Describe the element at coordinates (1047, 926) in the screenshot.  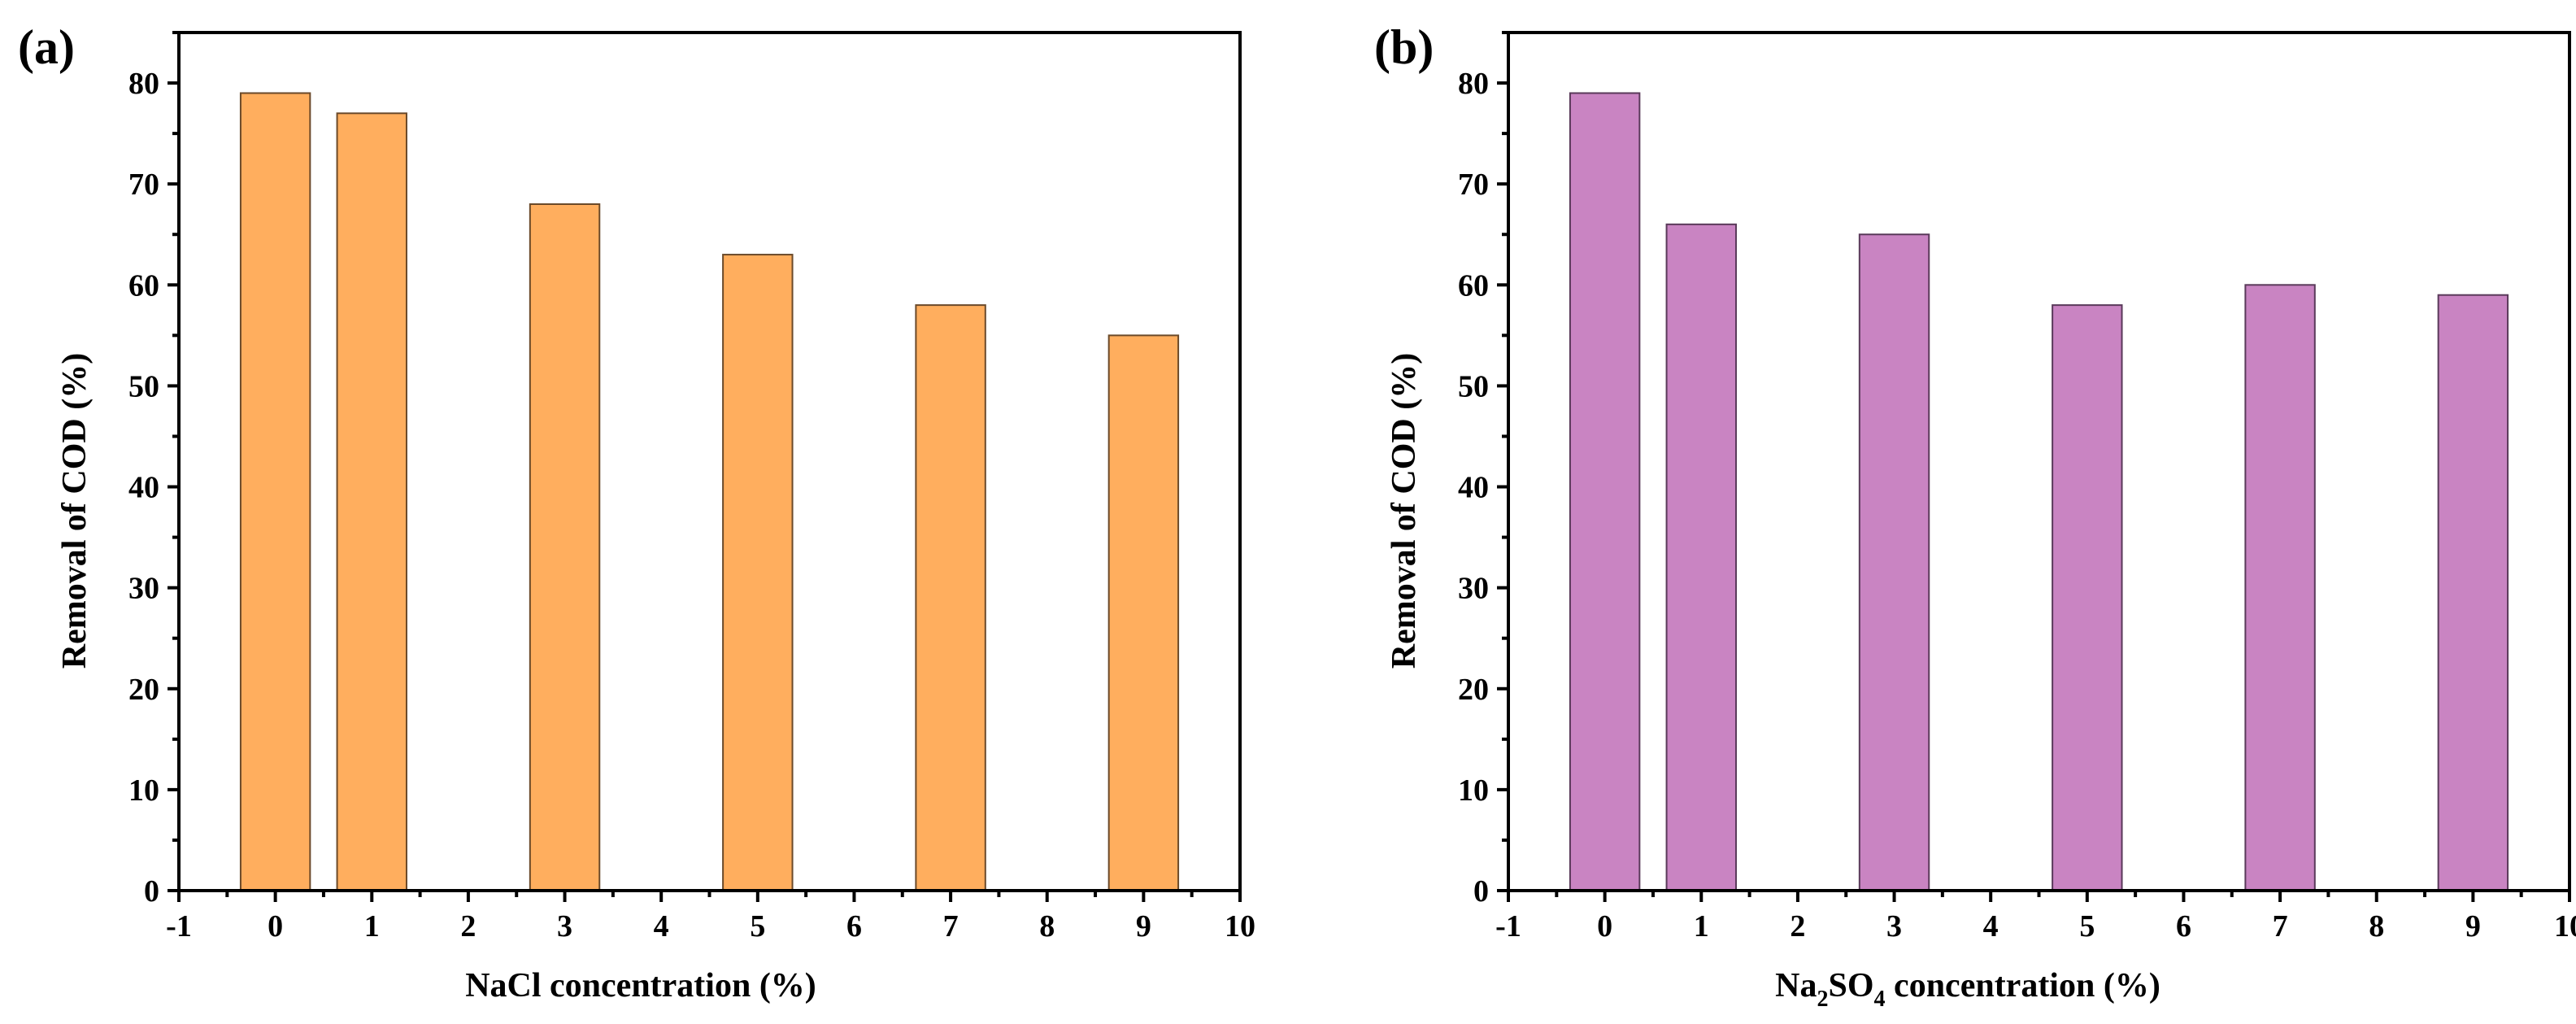
I see `x-tick-label-a: 8` at that location.